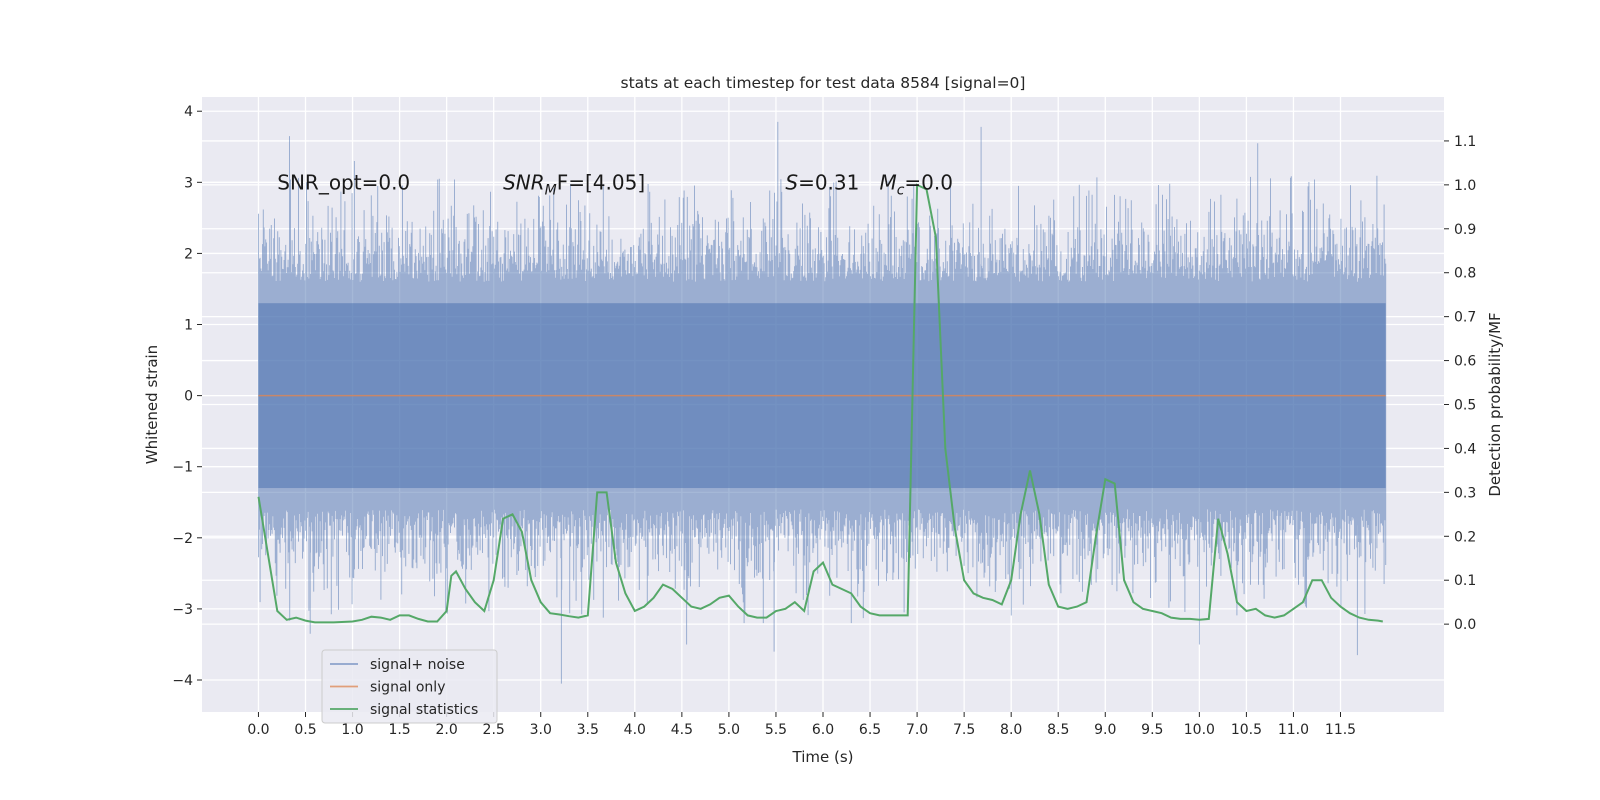  Describe the element at coordinates (1465, 274) in the screenshot. I see `right-y-tick-label: 0.8` at that location.